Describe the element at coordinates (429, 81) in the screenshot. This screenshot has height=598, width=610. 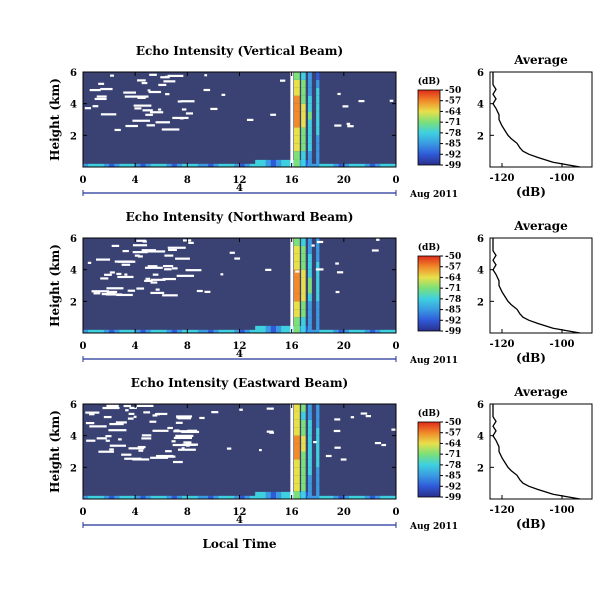
I see `colorbar-unit: (dB)` at that location.